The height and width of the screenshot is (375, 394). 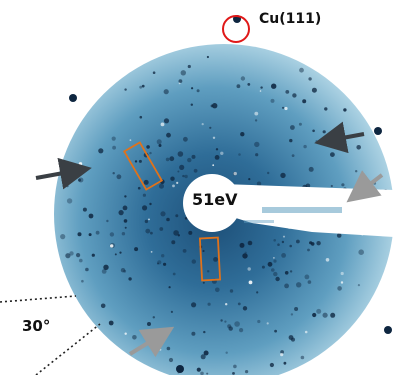 What do you see at coordinates (210, 259) in the screenshot?
I see `highlight-rectangle-lower` at bounding box center [210, 259].